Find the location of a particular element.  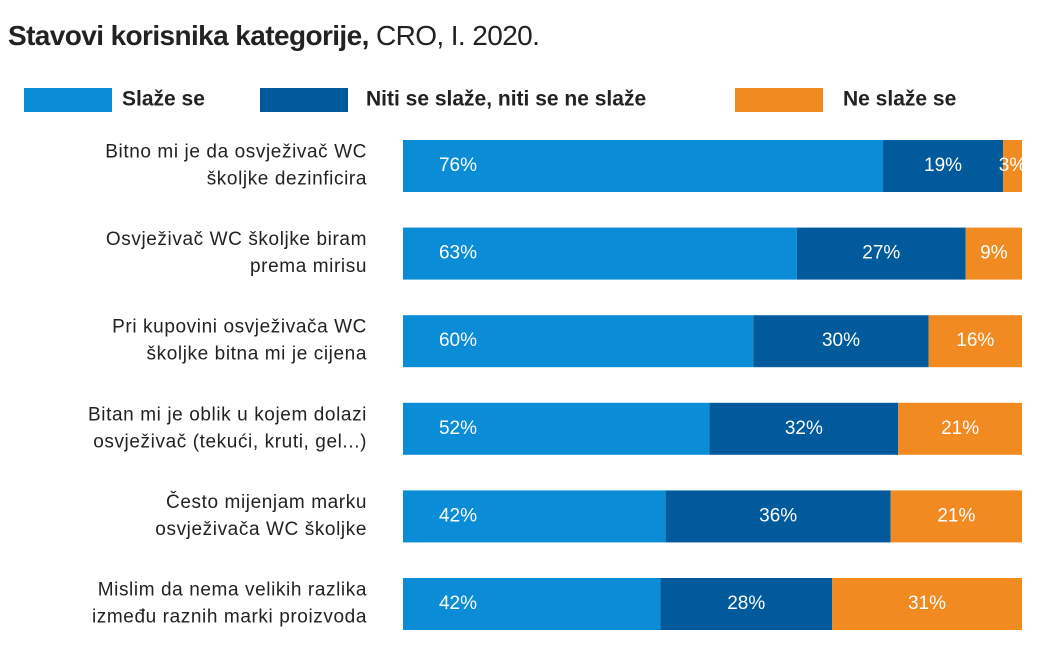

value-label: 16% is located at coordinates (975, 340).